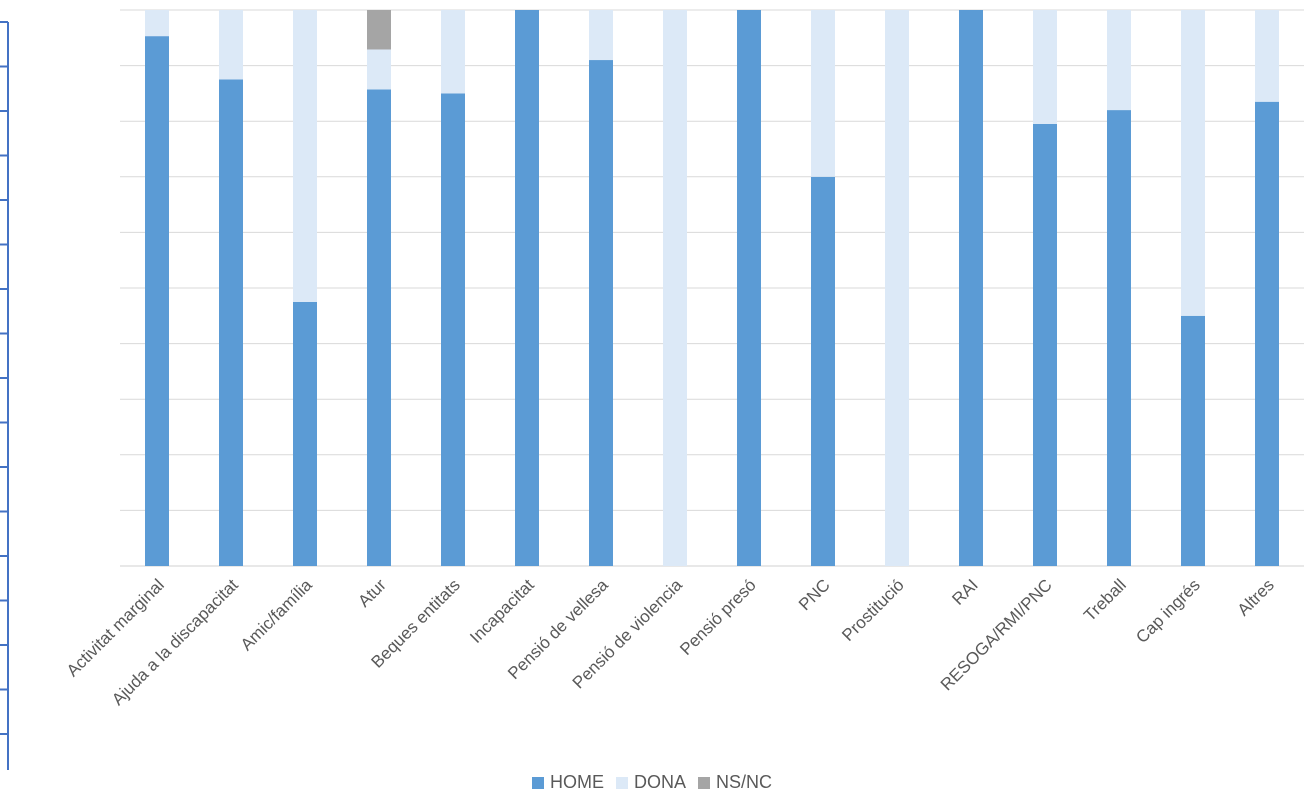  Describe the element at coordinates (1105, 600) in the screenshot. I see `x-tick-label: Treball` at that location.